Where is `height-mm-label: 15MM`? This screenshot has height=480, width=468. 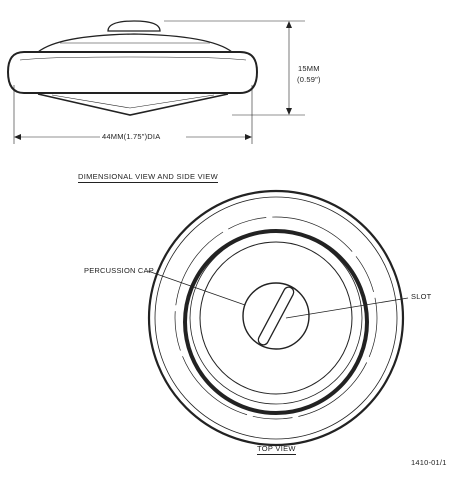
height-mm-label: 15MM is located at coordinates (309, 68).